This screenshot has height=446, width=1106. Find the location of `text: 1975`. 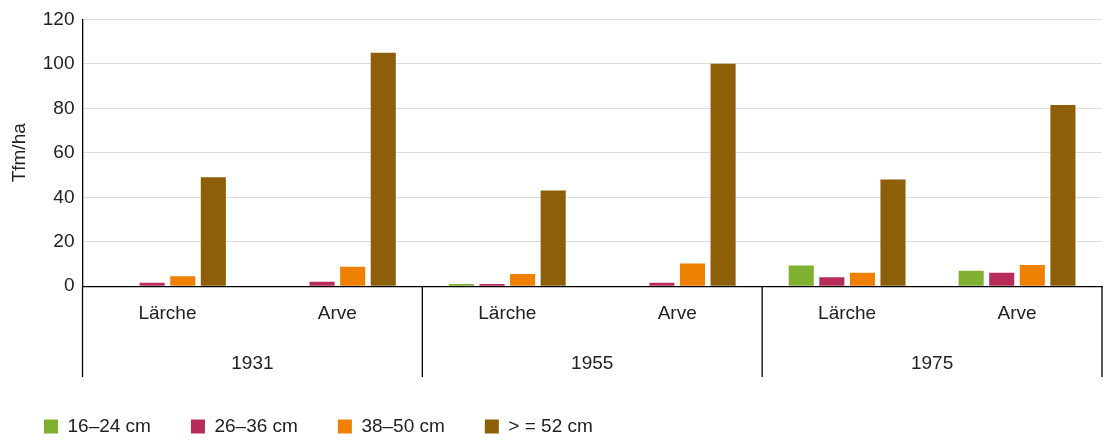

text: 1975 is located at coordinates (932, 363).